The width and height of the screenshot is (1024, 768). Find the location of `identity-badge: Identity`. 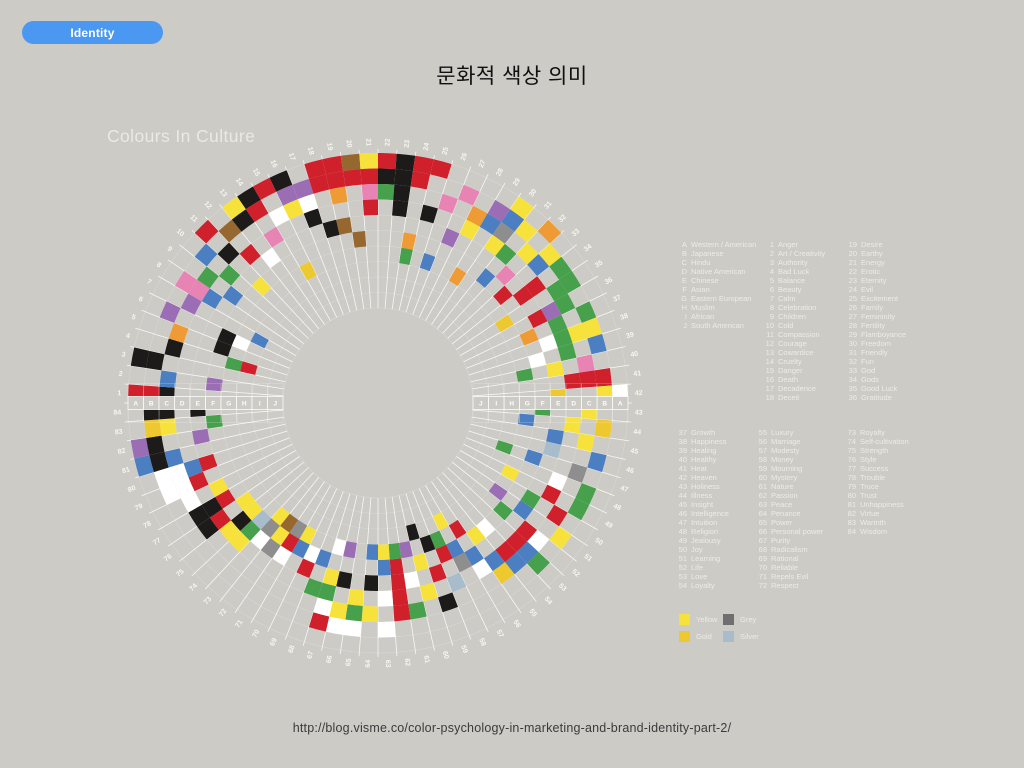

identity-badge: Identity is located at coordinates (92, 32).